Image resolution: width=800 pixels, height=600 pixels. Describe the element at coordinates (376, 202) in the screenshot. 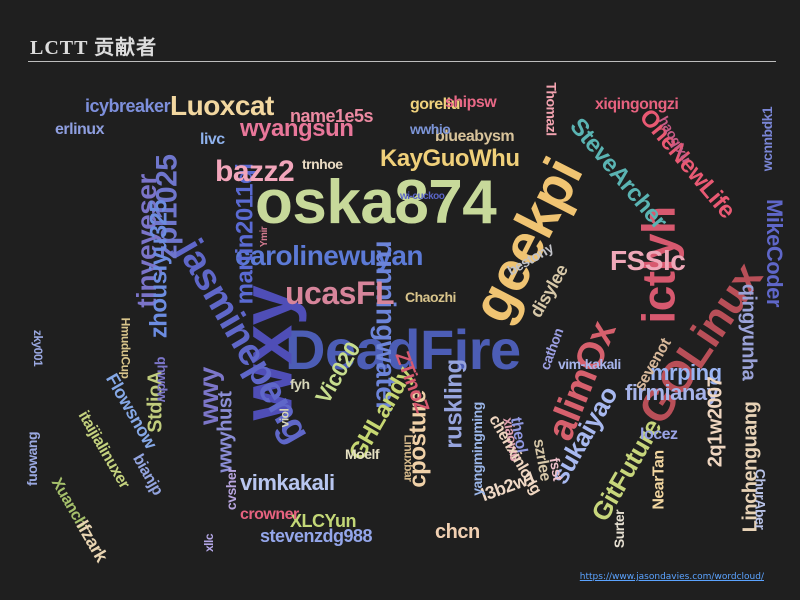

I see `cloud-word: oska874` at that location.